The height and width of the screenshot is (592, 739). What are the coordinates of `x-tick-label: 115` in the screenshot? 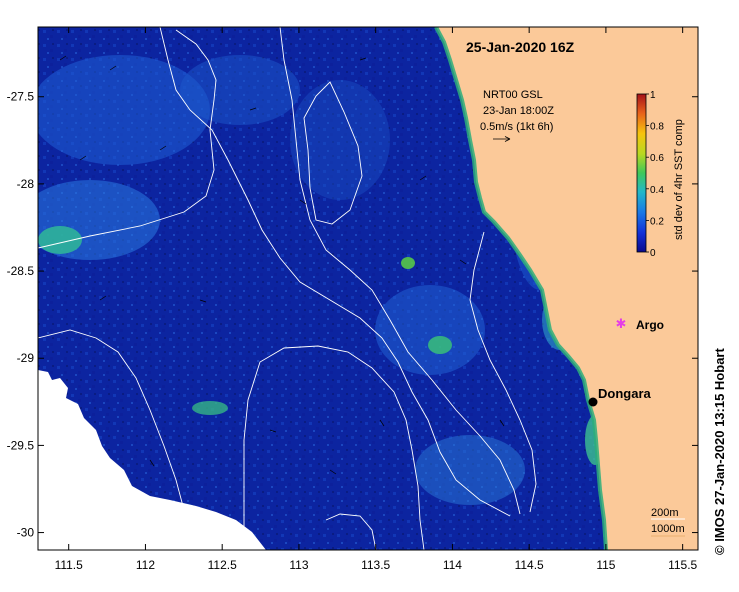 It's located at (605, 565).